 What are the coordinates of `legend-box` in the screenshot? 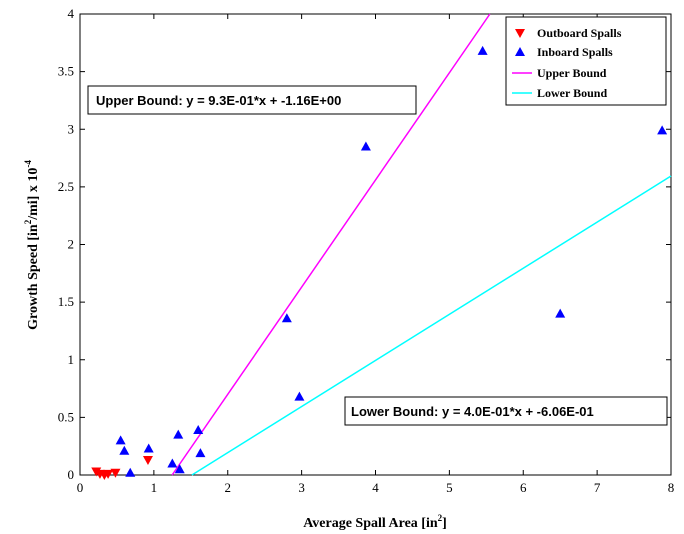 It's located at (586, 61).